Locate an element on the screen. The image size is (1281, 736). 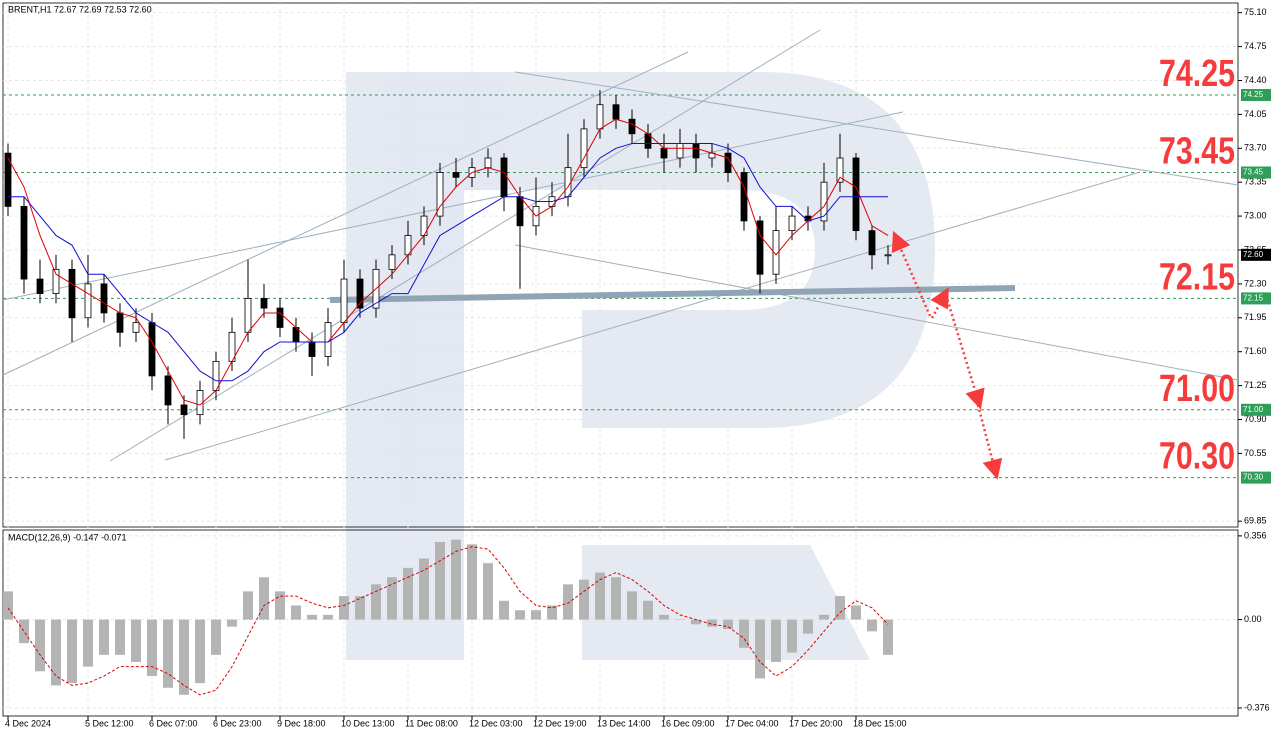
x-tick-label: 9 Dec 18:00 is located at coordinates (301, 723).